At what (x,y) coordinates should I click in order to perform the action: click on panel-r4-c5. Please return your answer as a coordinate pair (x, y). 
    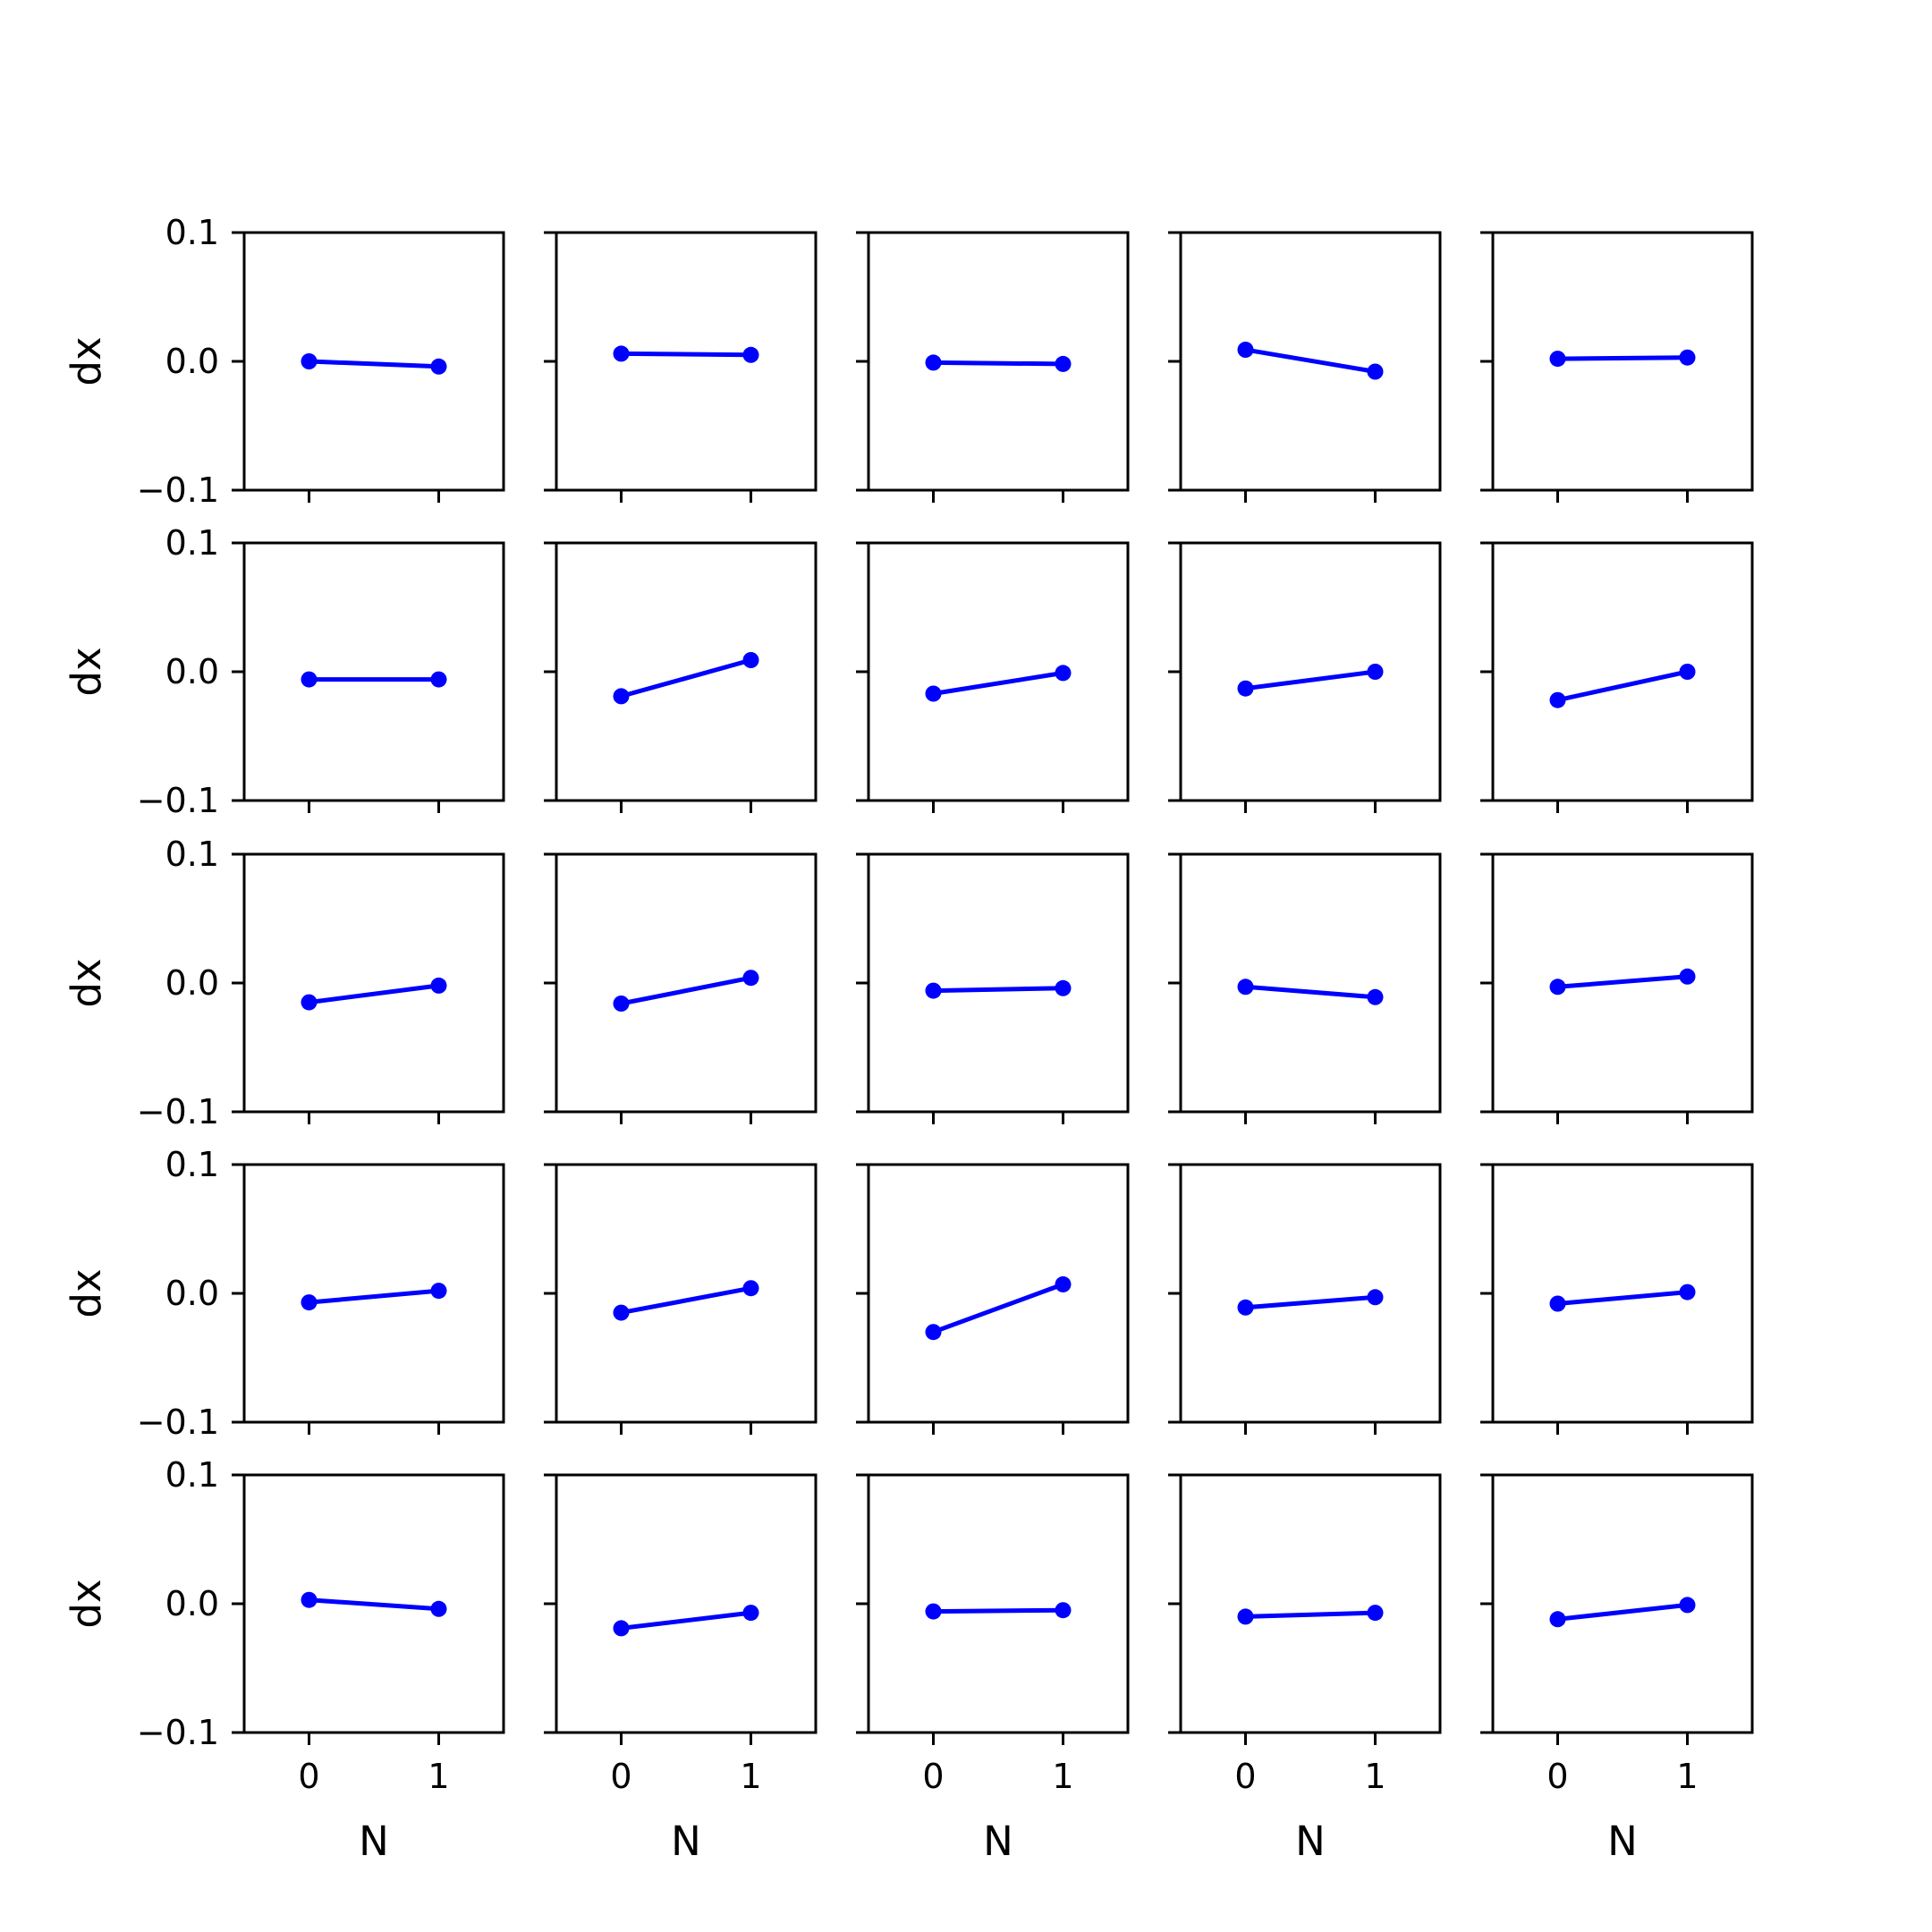
    Looking at the image, I should click on (1617, 1299).